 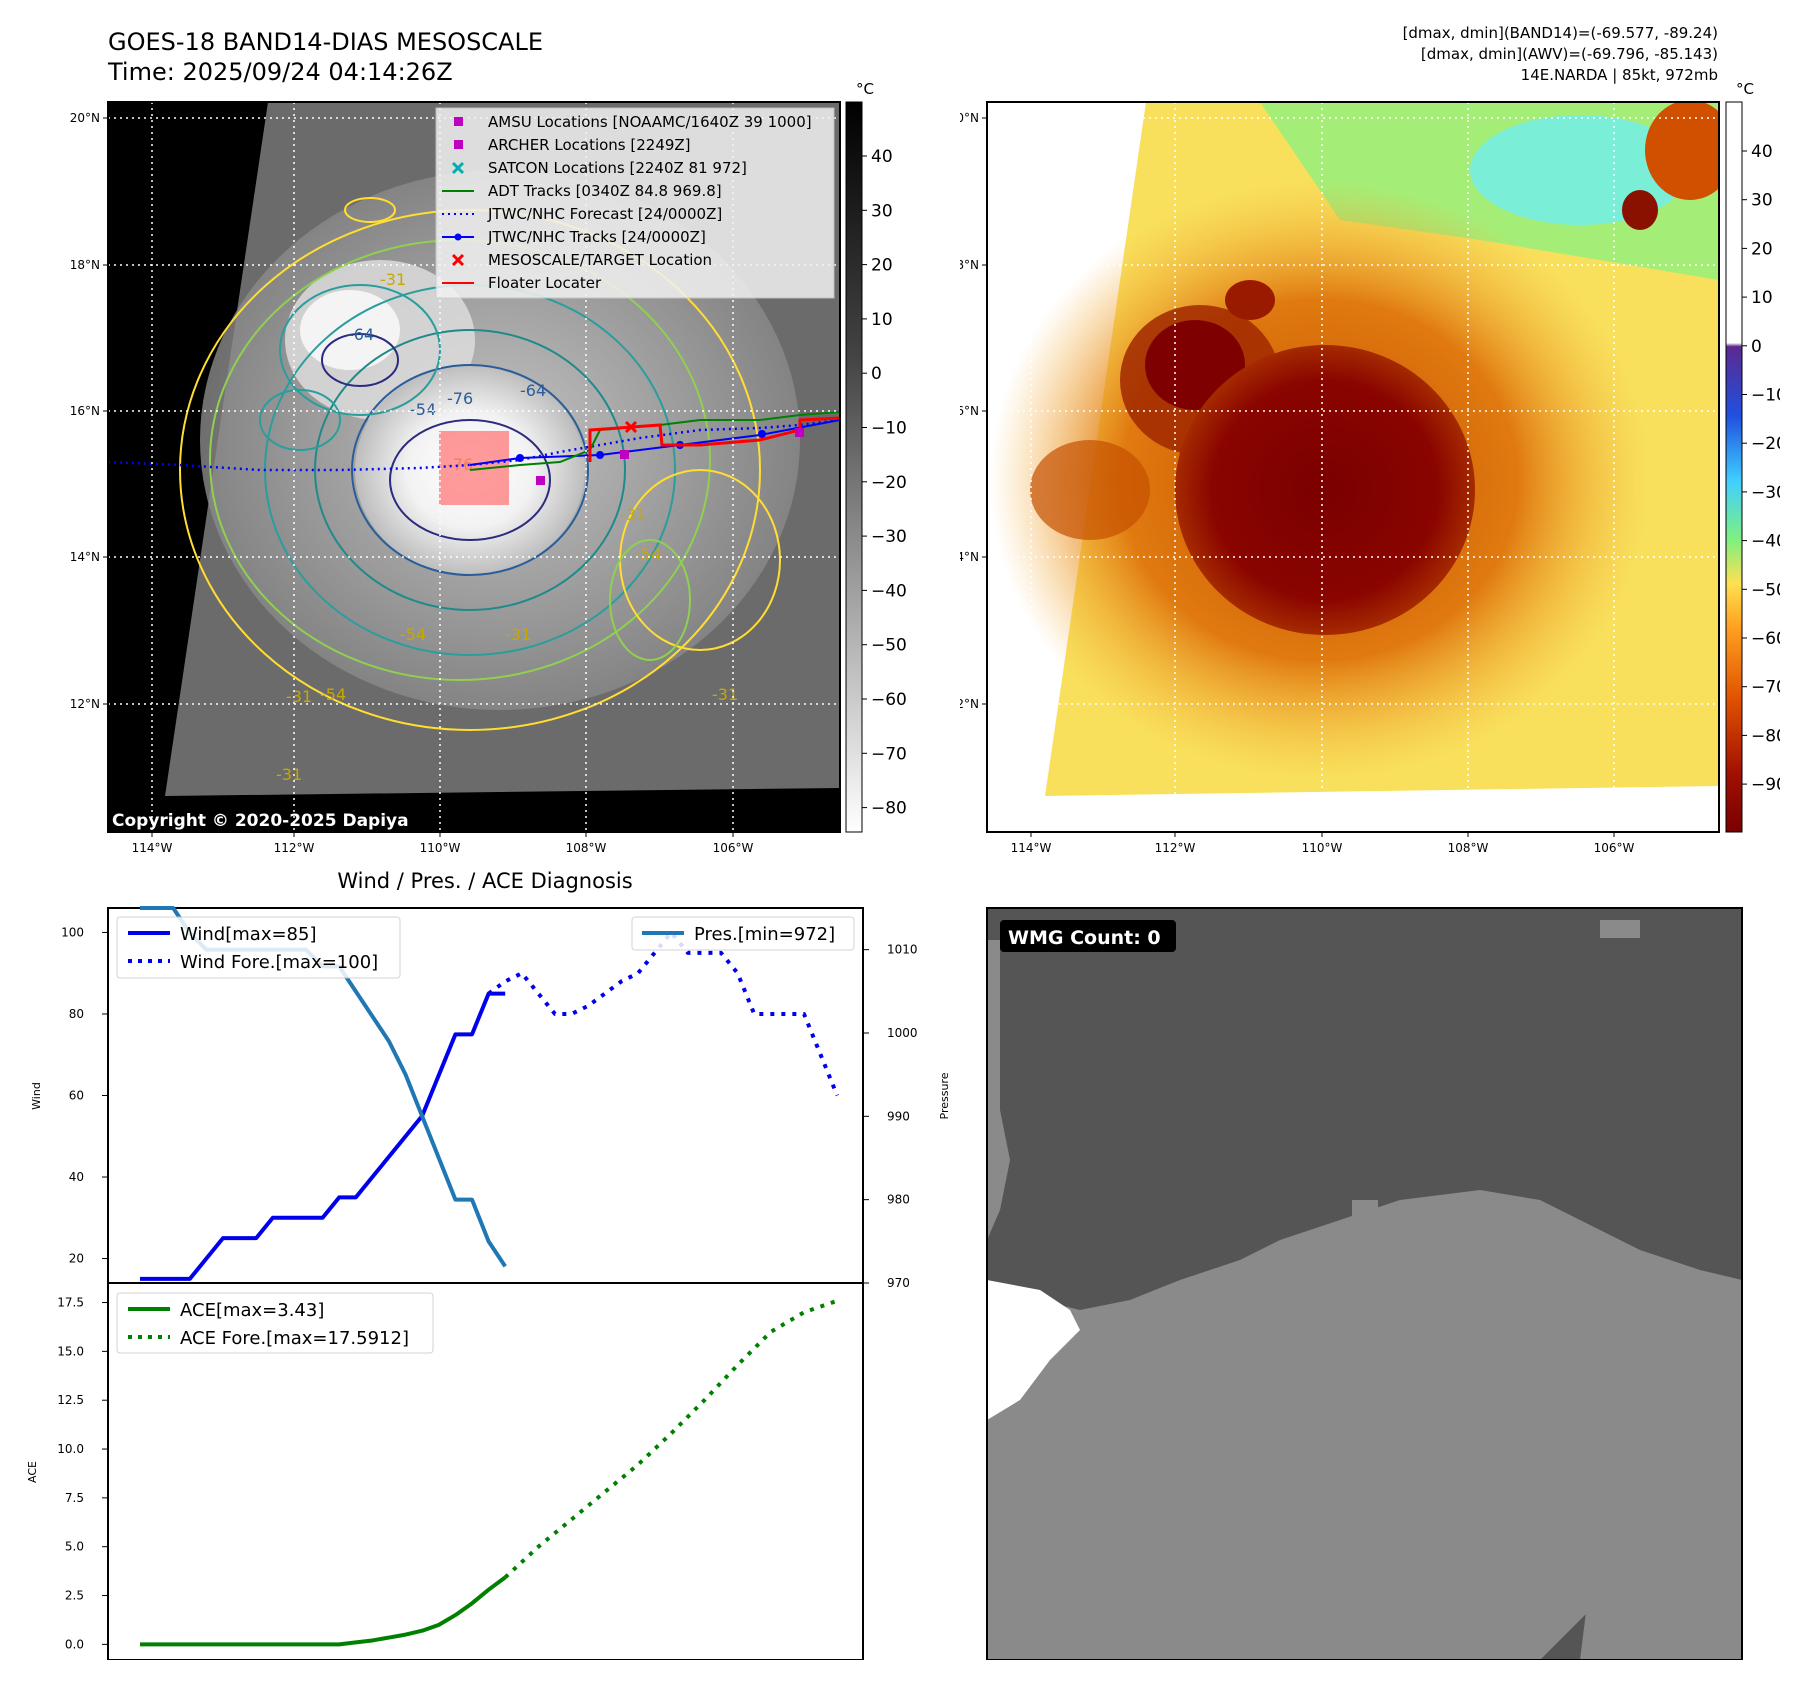 I want to click on y-tick-label: 1000, so click(x=902, y=1033).